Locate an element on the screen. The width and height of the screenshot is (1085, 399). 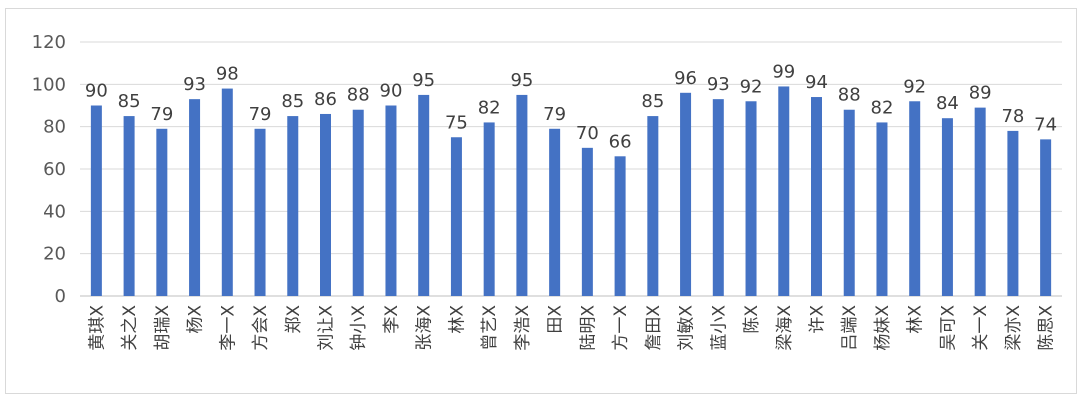
x-tick-label: 陈思X is located at coordinates (1047, 328).